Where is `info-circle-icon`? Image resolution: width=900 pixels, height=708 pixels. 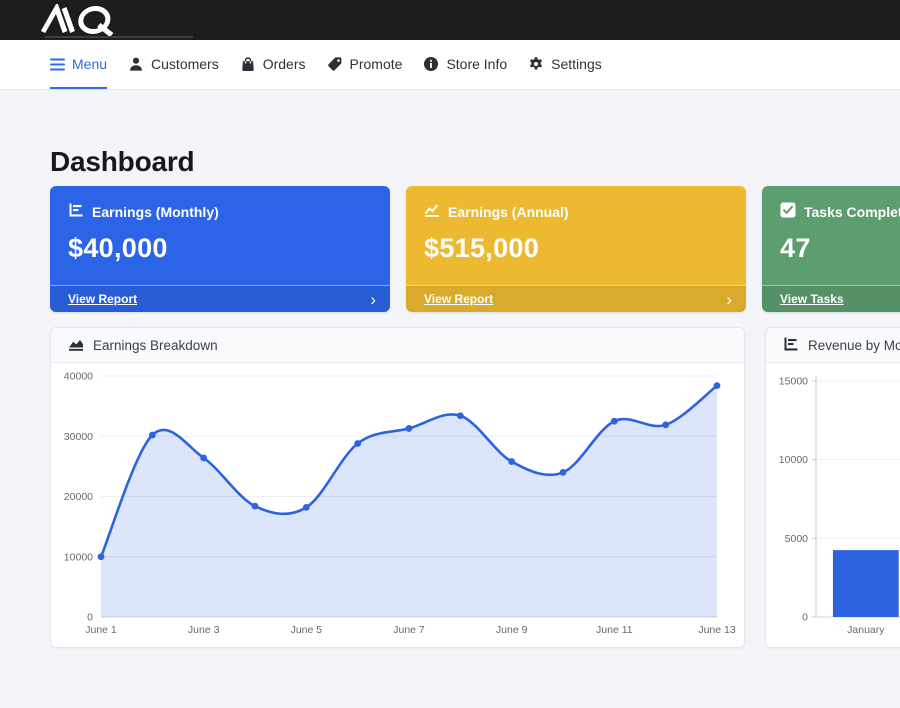 info-circle-icon is located at coordinates (431, 64).